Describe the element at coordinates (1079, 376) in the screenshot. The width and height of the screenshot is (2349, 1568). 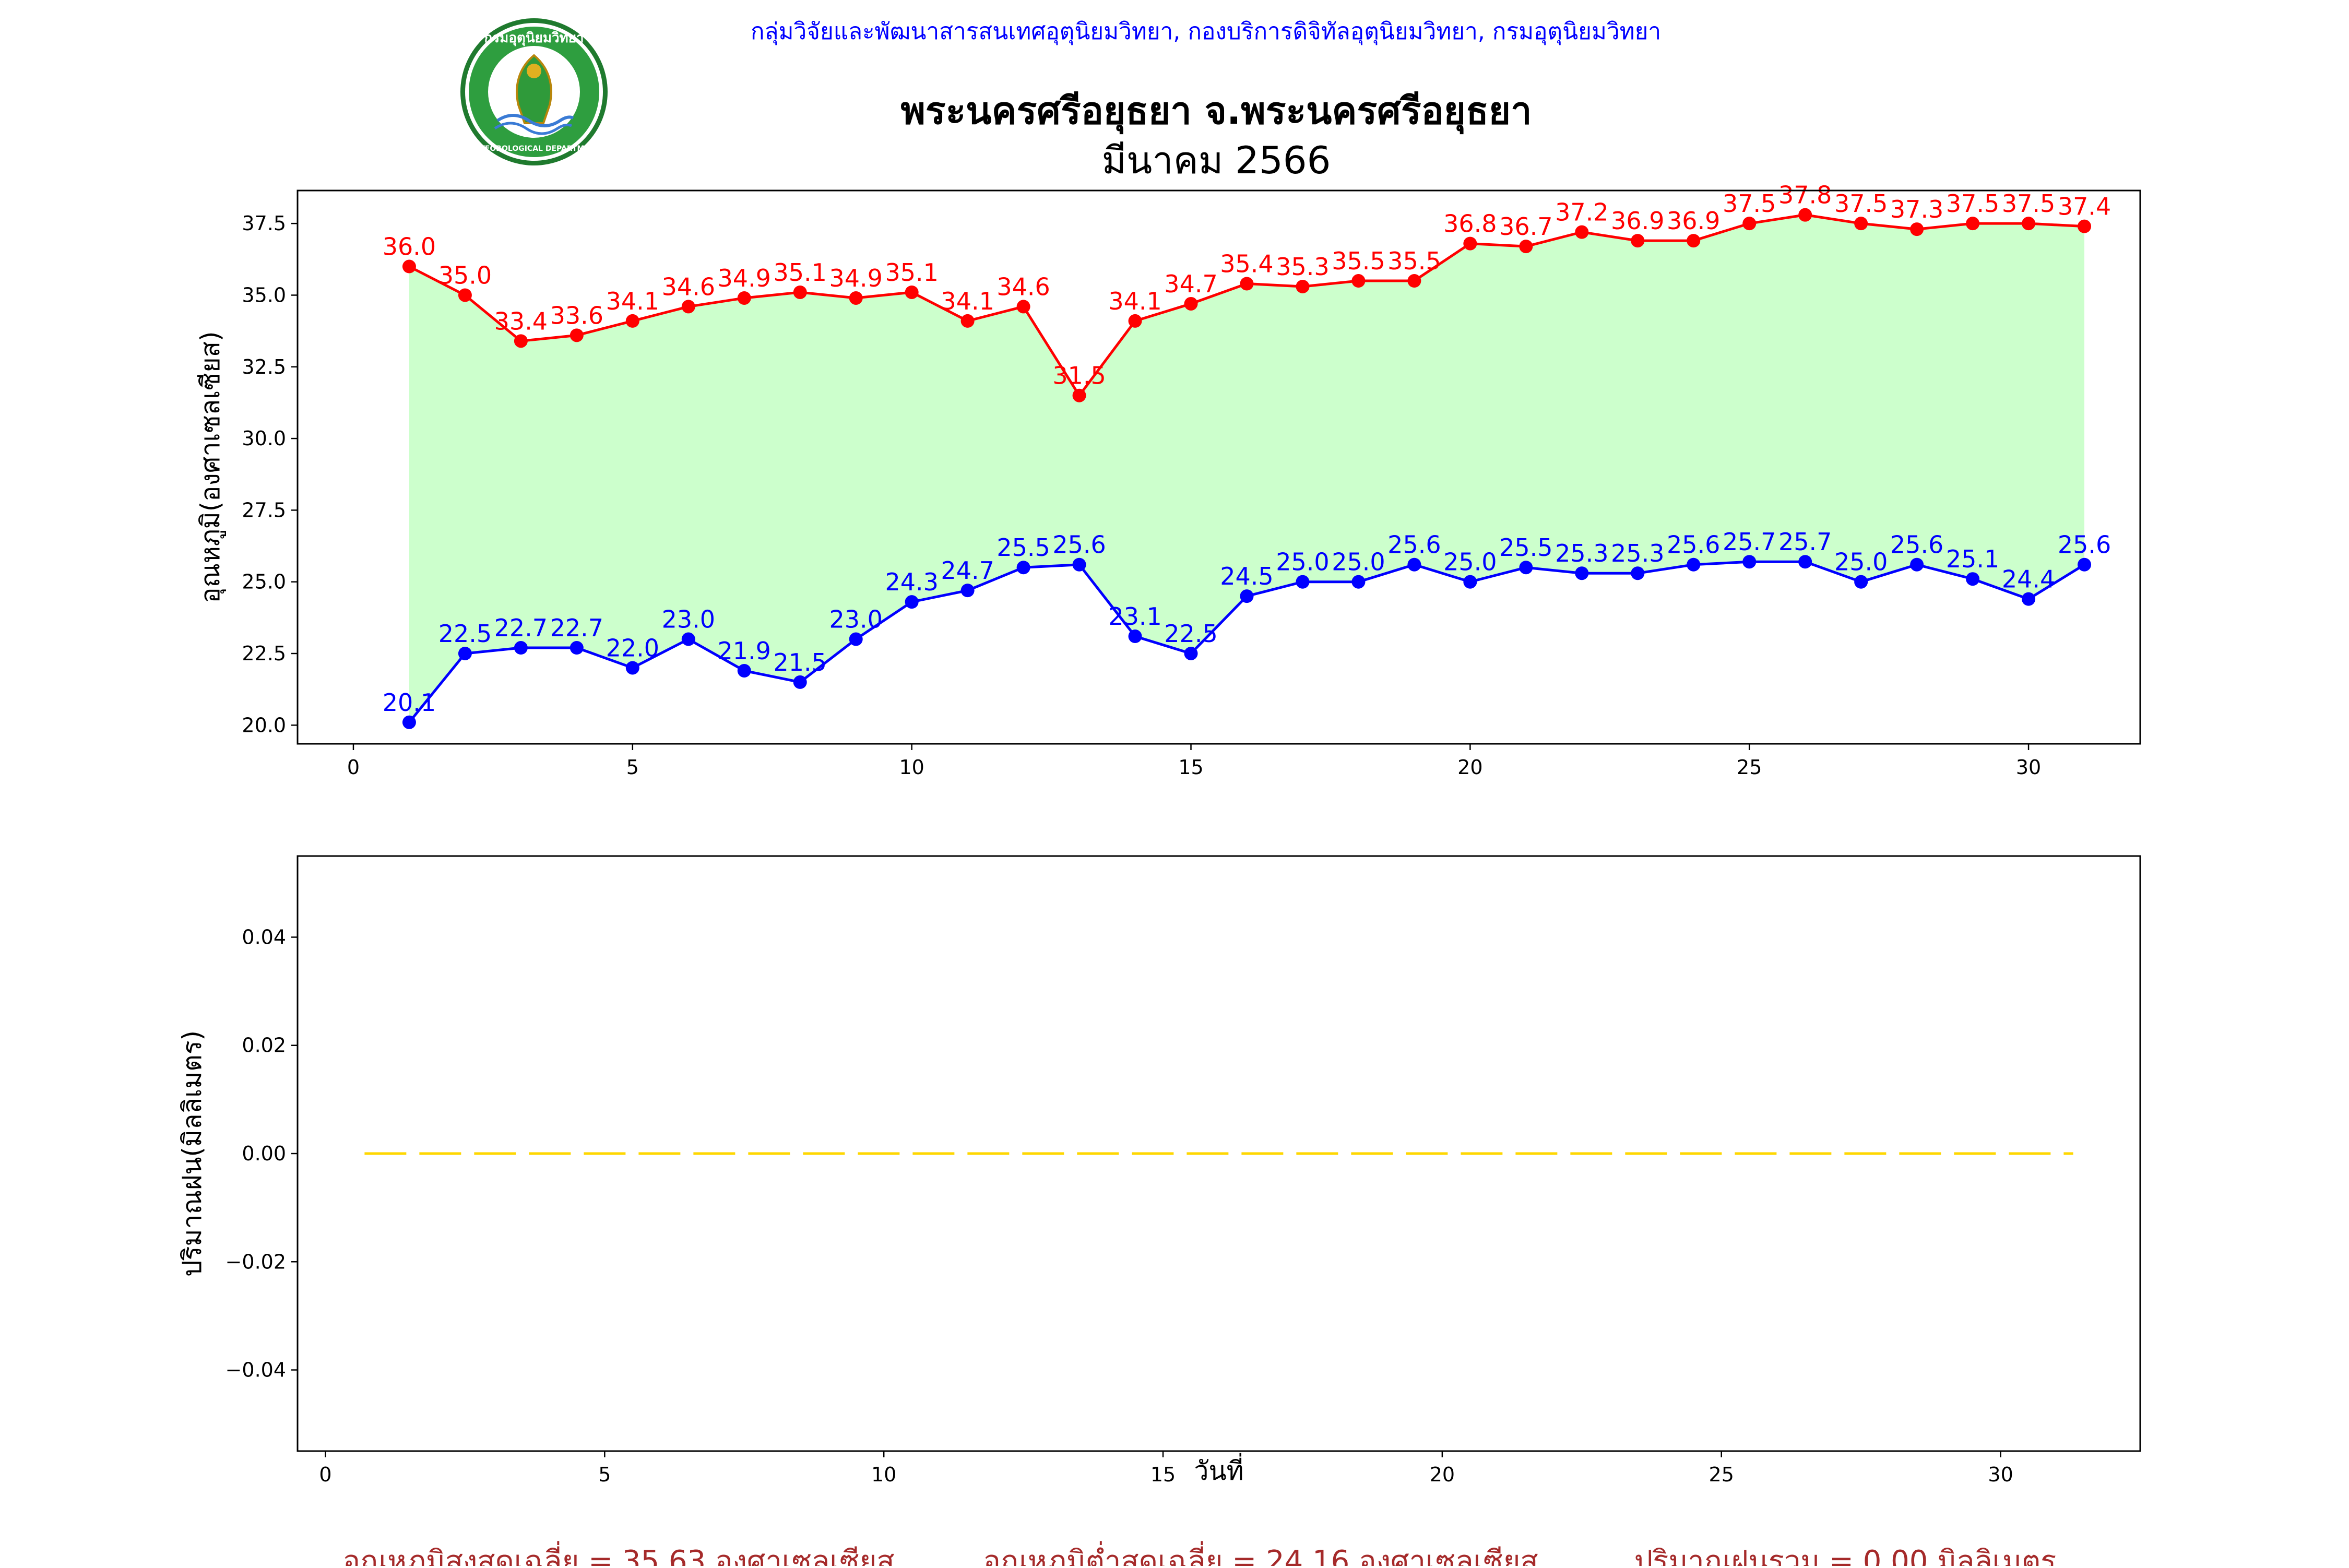
I see `max-temp-label: 31.5` at that location.